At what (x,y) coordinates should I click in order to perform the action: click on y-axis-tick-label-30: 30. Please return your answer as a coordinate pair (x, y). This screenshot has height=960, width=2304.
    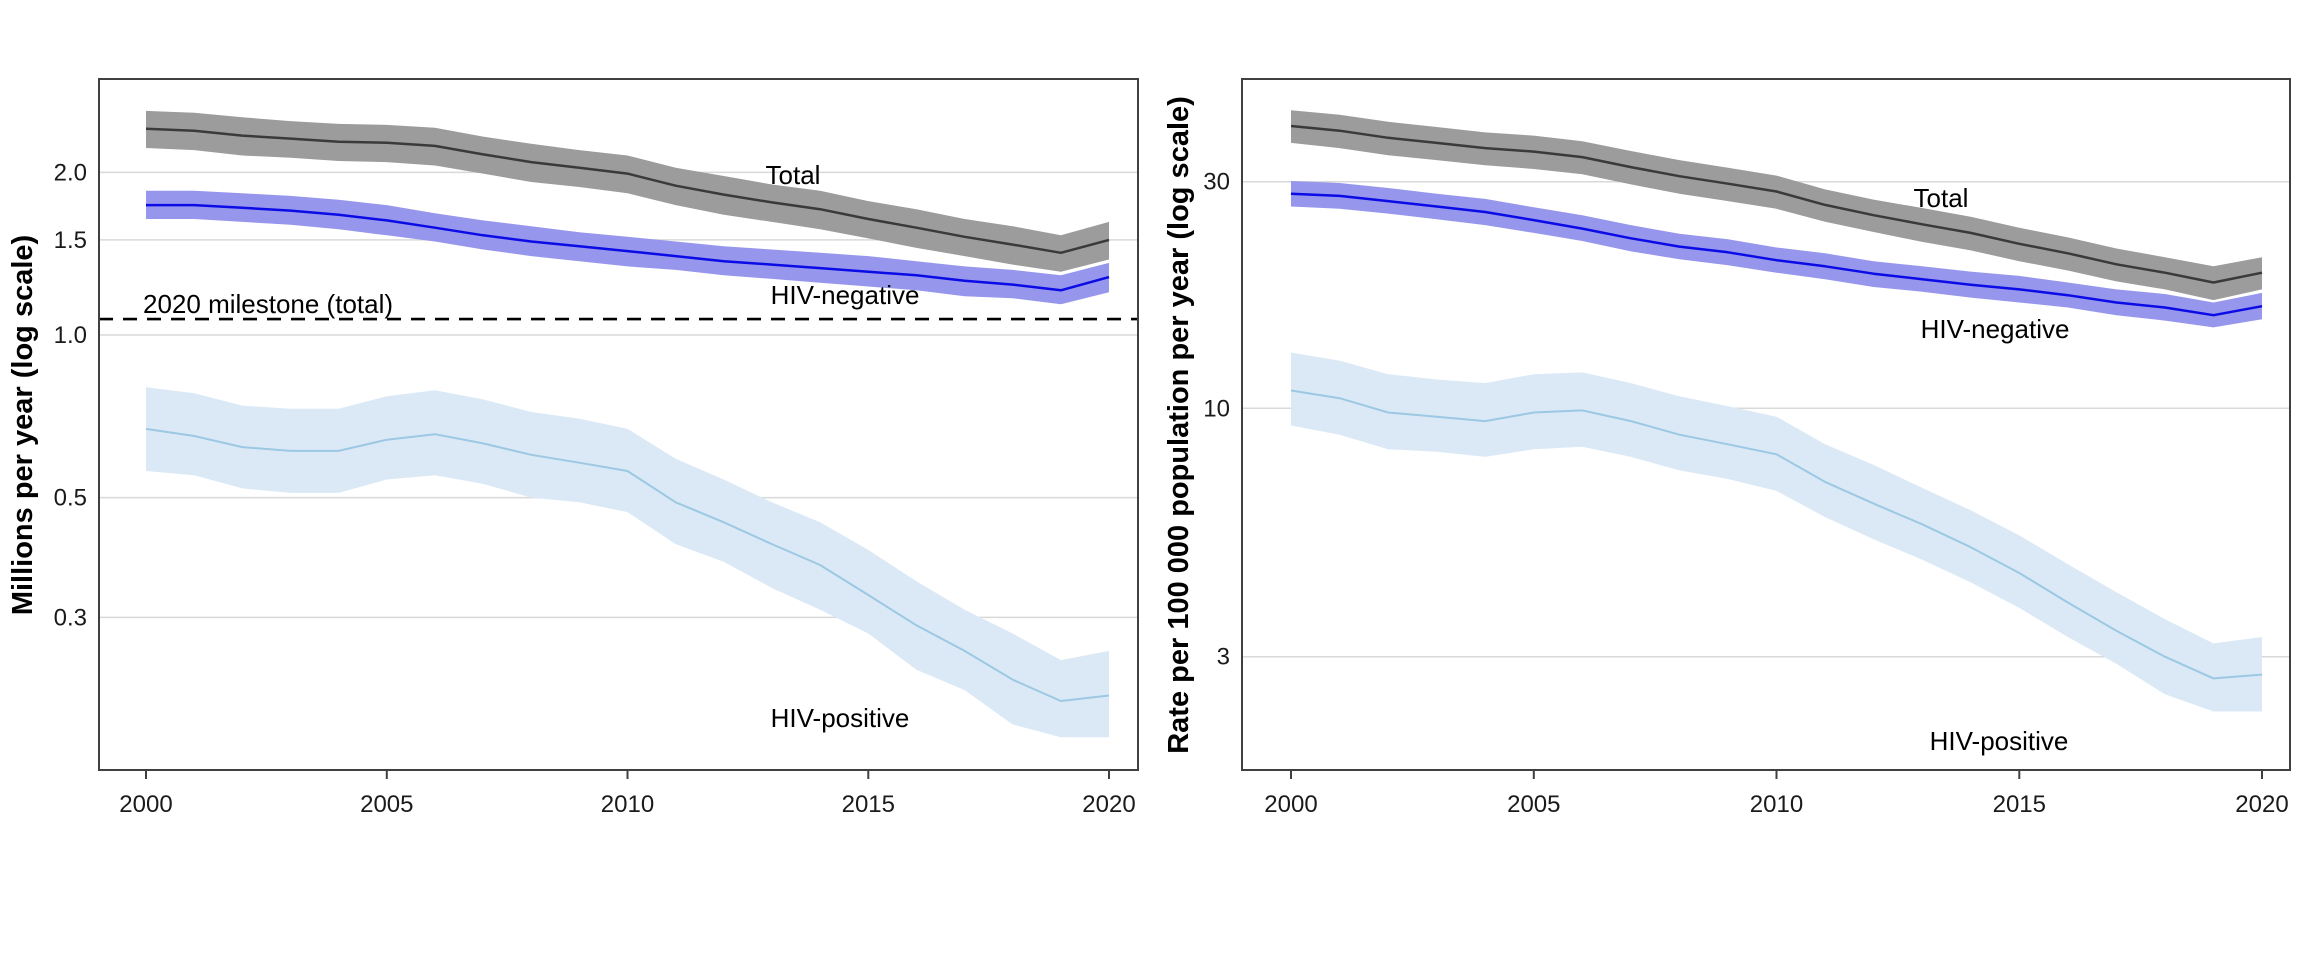
    Looking at the image, I should click on (1216, 182).